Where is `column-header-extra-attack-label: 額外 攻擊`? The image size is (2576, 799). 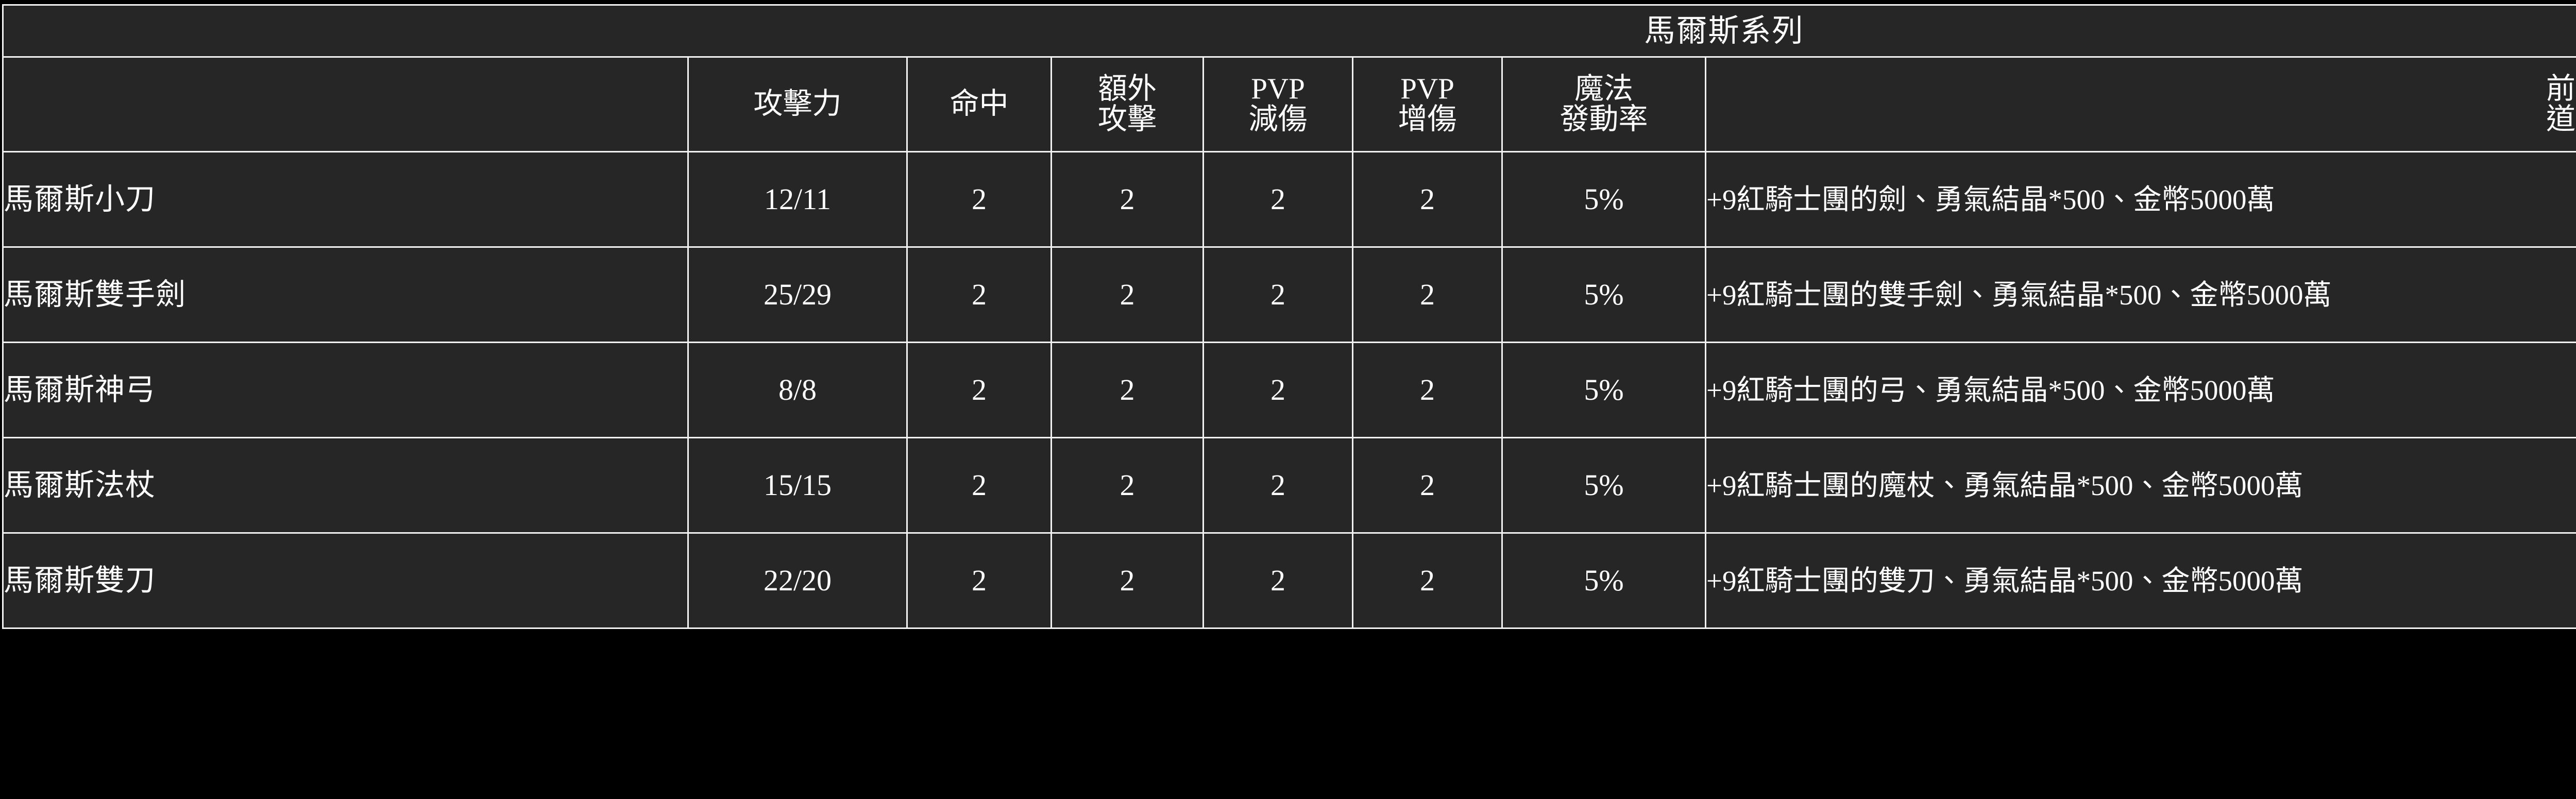 column-header-extra-attack-label: 額外 攻擊 is located at coordinates (1127, 104).